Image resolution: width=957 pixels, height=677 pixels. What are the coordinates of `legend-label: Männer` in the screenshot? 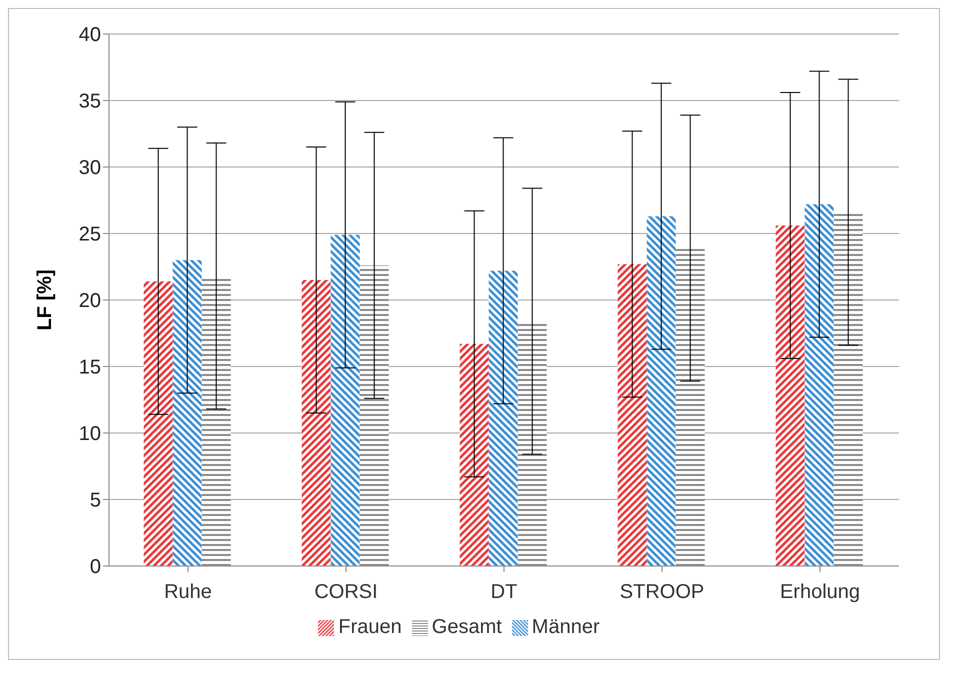 It's located at (566, 627).